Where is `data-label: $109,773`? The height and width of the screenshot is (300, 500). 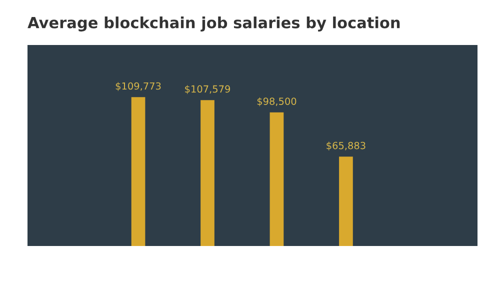
data-label: $109,773 is located at coordinates (138, 86).